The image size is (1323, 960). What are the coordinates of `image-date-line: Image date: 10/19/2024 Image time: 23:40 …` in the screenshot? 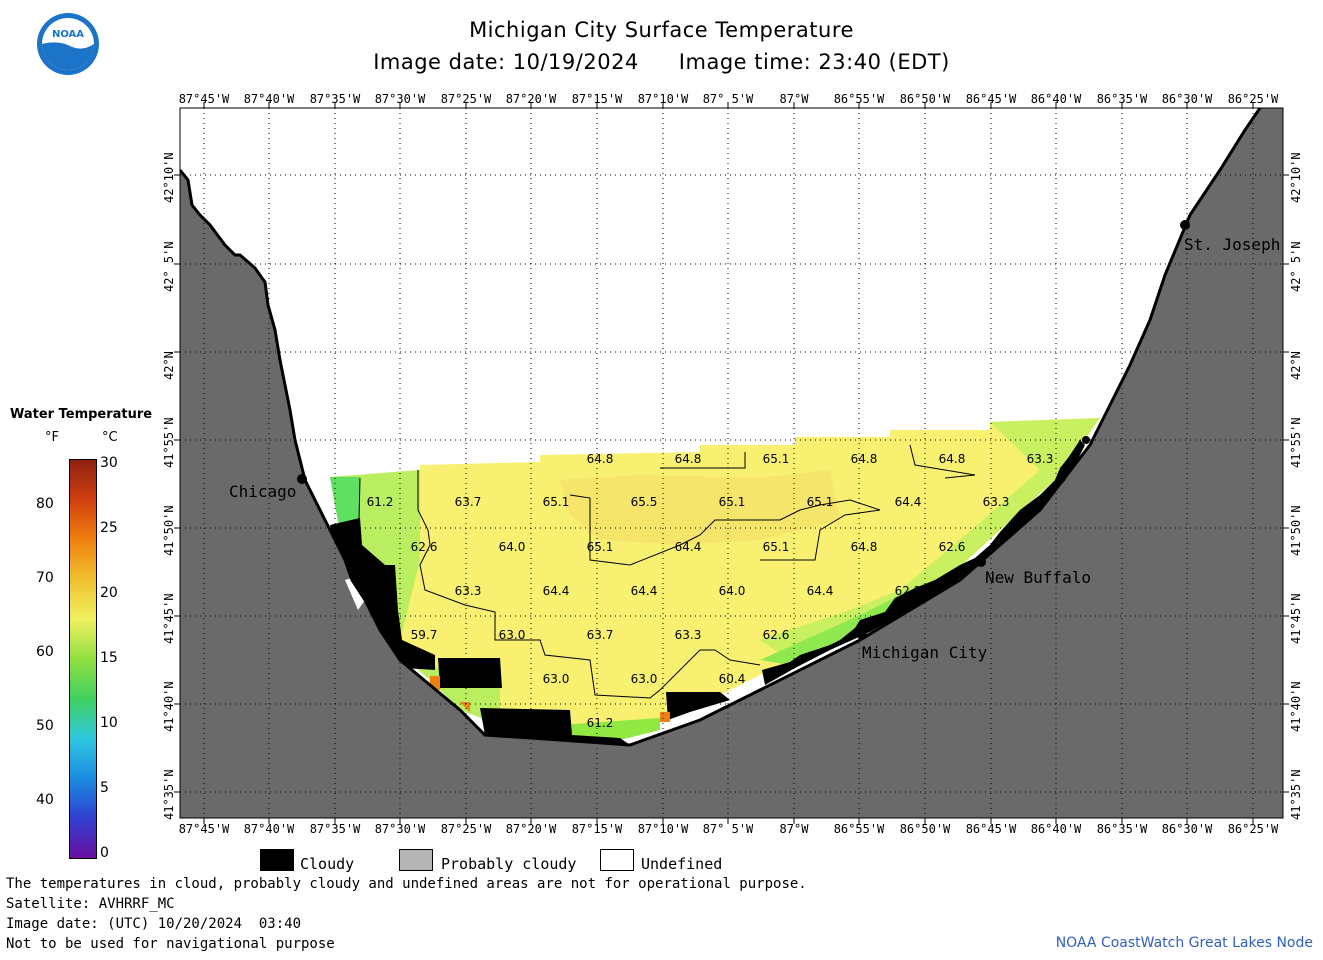 It's located at (661, 62).